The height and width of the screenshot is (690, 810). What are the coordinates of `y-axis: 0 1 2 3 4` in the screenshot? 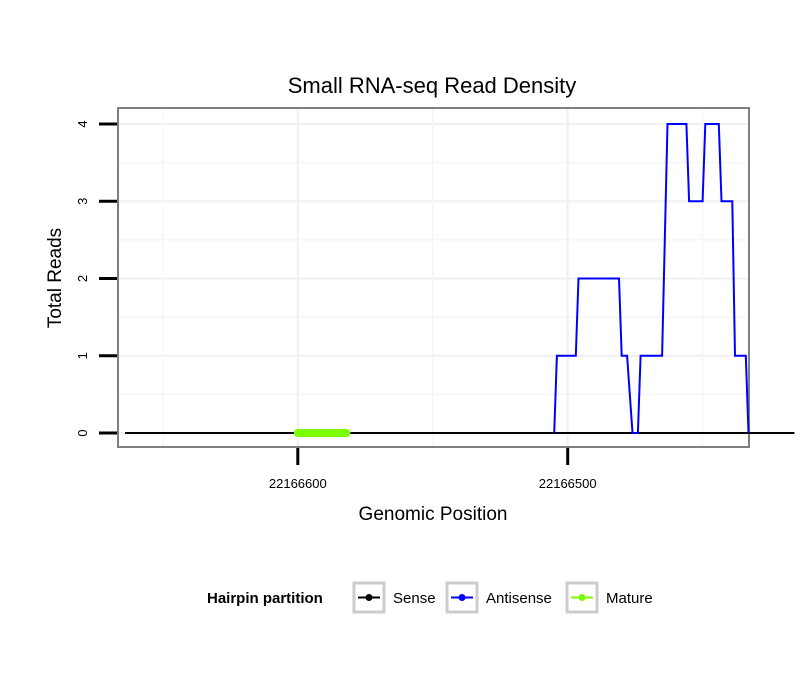 It's located at (96, 278).